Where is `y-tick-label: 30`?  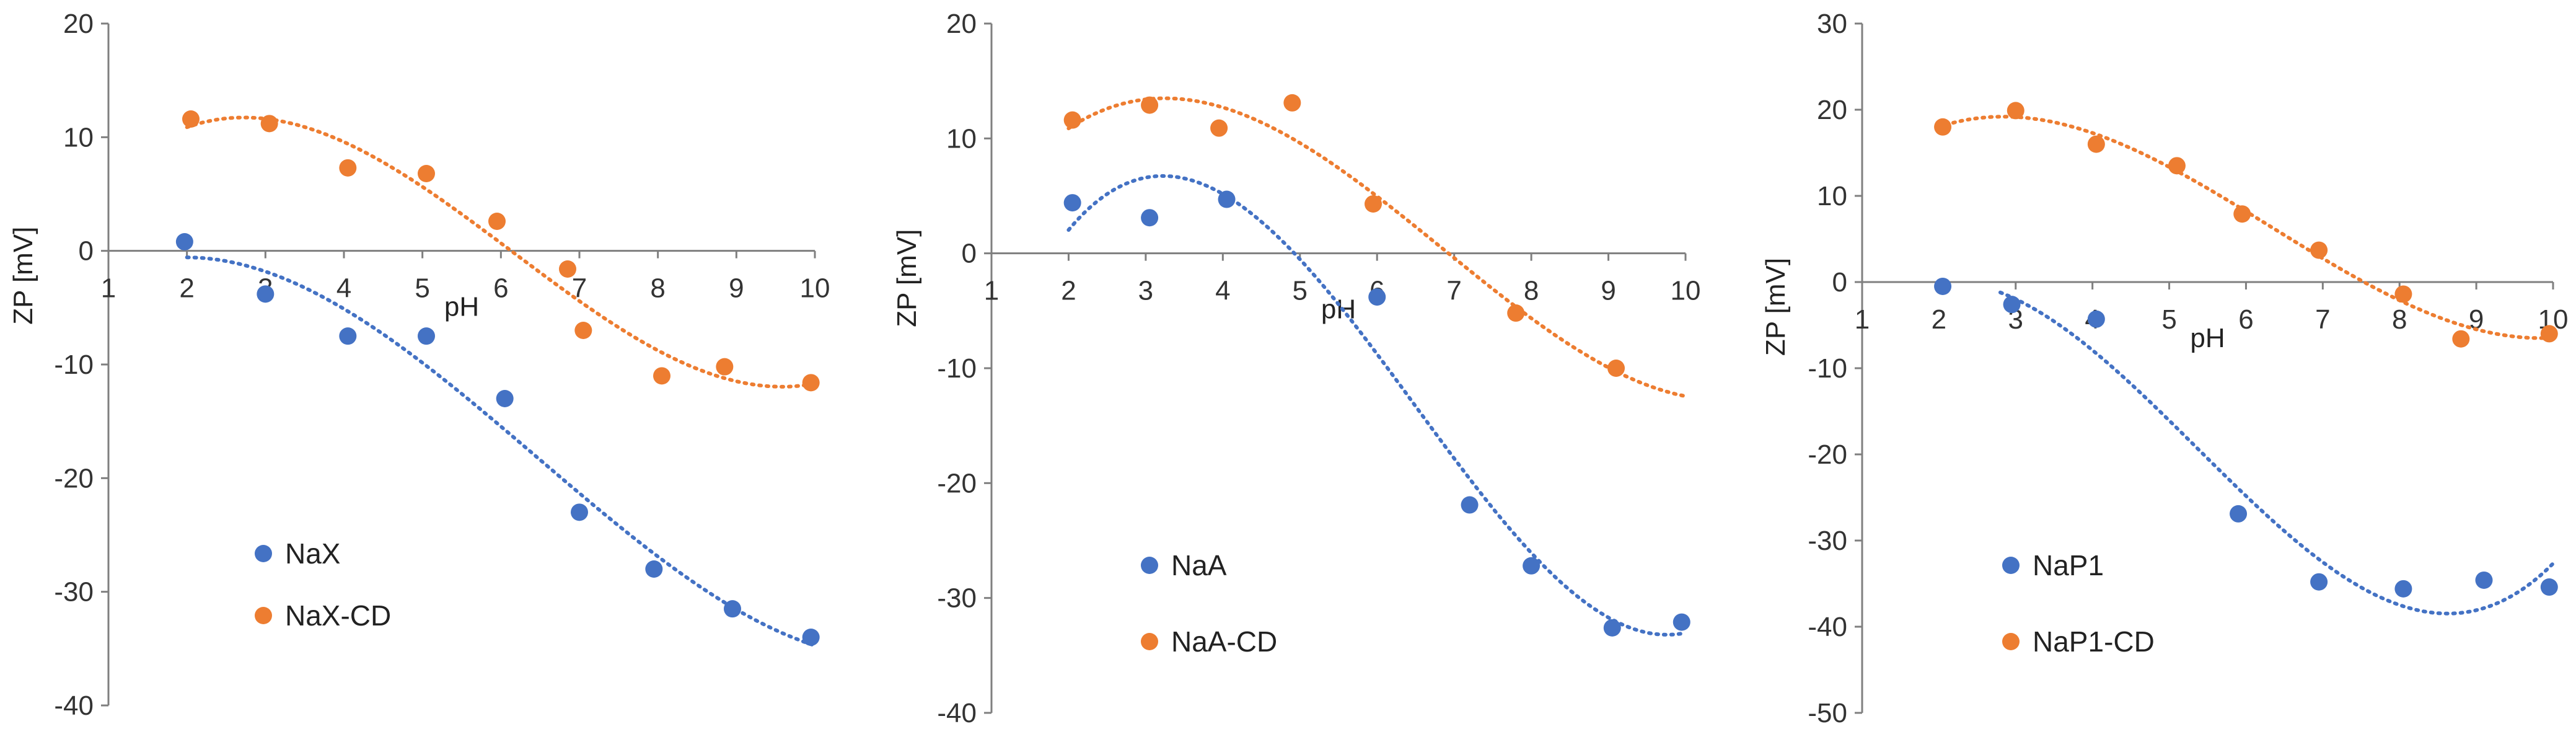
y-tick-label: 30 is located at coordinates (1832, 24).